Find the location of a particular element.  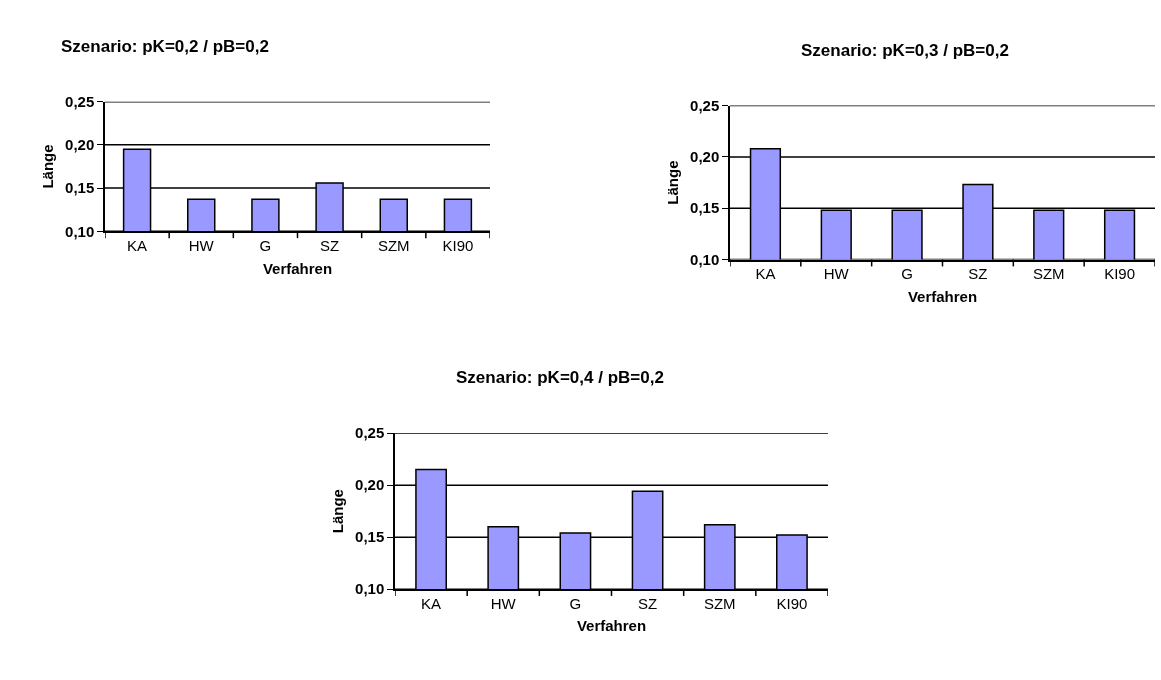

chart-title: Szenario: pK=0,3 / pB=0,2 is located at coordinates (905, 50).